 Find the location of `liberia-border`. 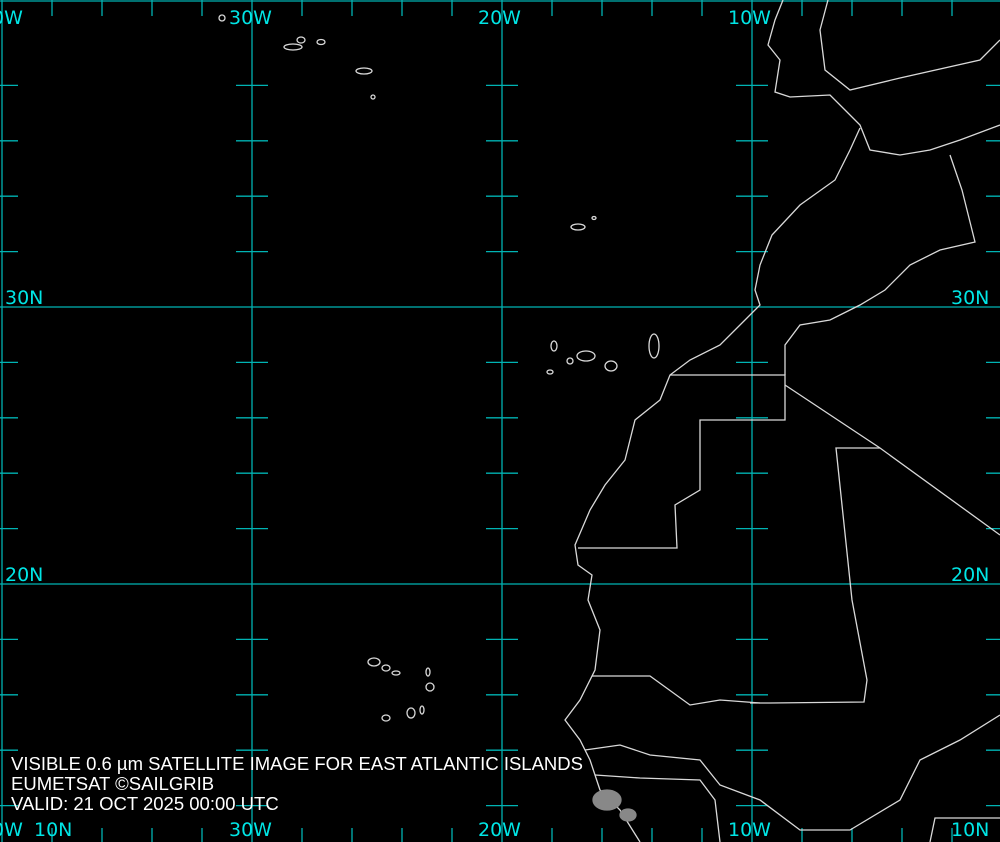

liberia-border is located at coordinates (964, 829).